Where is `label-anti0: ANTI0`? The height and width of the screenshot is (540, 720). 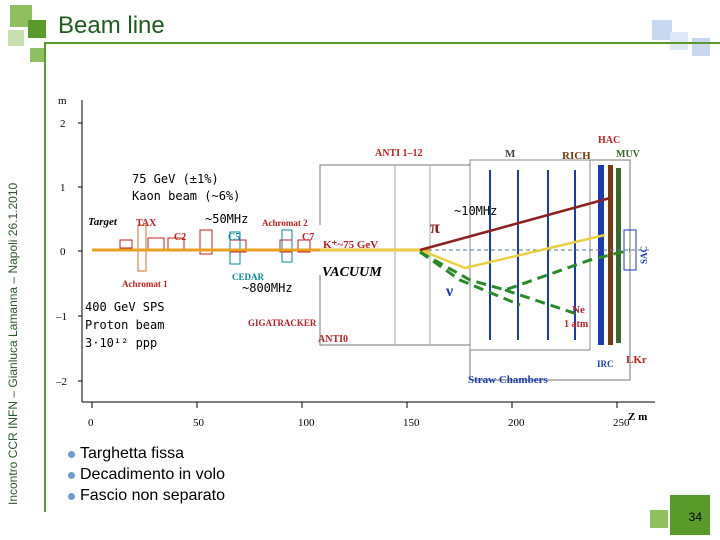 label-anti0: ANTI0 is located at coordinates (333, 339).